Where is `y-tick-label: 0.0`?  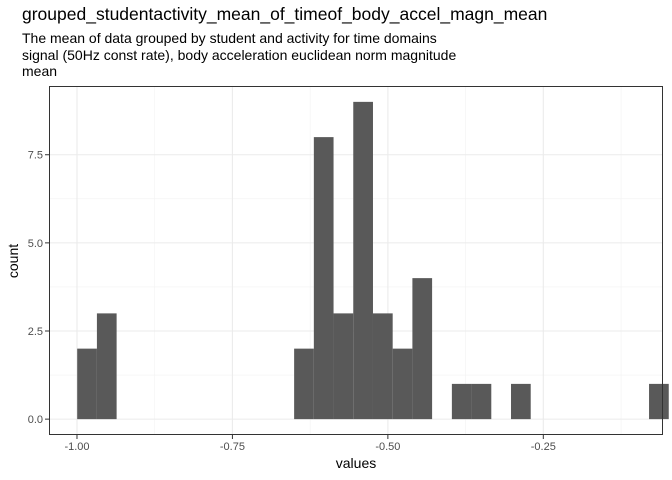 y-tick-label: 0.0 is located at coordinates (35, 420).